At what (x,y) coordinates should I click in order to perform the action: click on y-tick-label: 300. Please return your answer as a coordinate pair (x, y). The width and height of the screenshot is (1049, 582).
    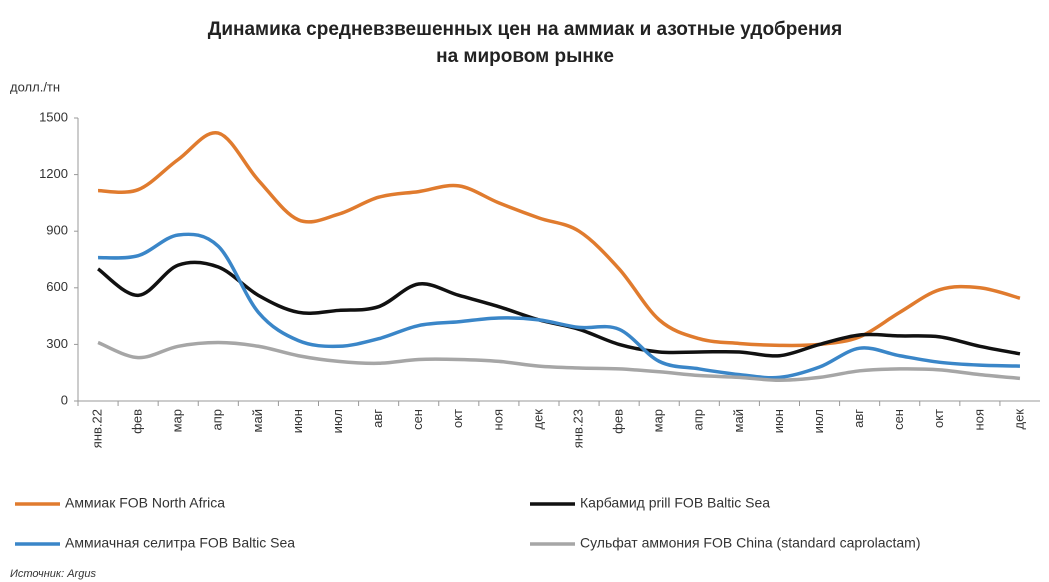
    Looking at the image, I should click on (57, 343).